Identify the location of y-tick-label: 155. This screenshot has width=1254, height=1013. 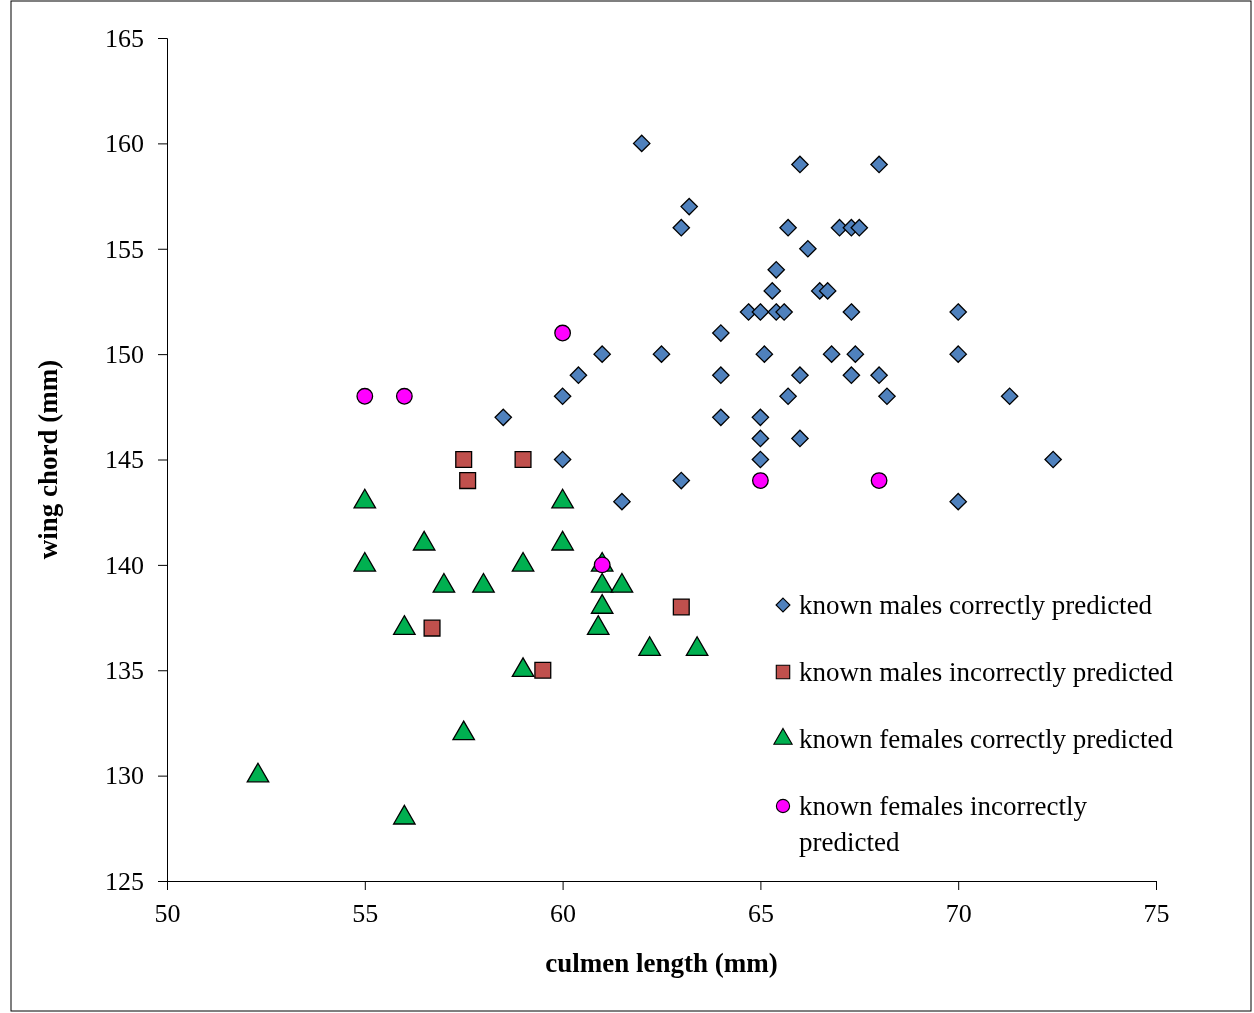
(124, 249).